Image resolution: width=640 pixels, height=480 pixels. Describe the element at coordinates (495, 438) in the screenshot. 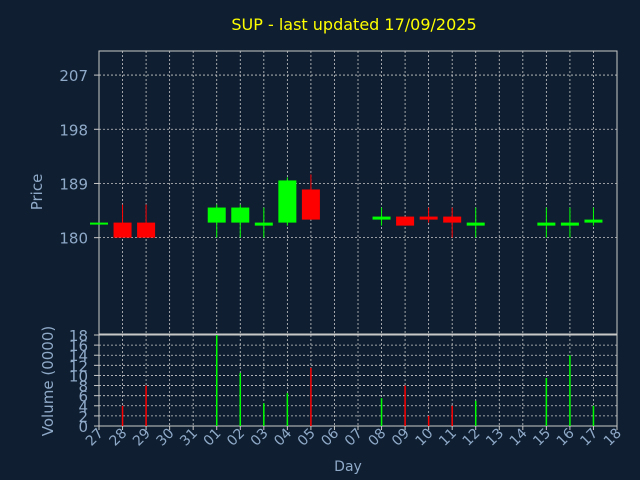

I see `day-tick-label: 13` at that location.